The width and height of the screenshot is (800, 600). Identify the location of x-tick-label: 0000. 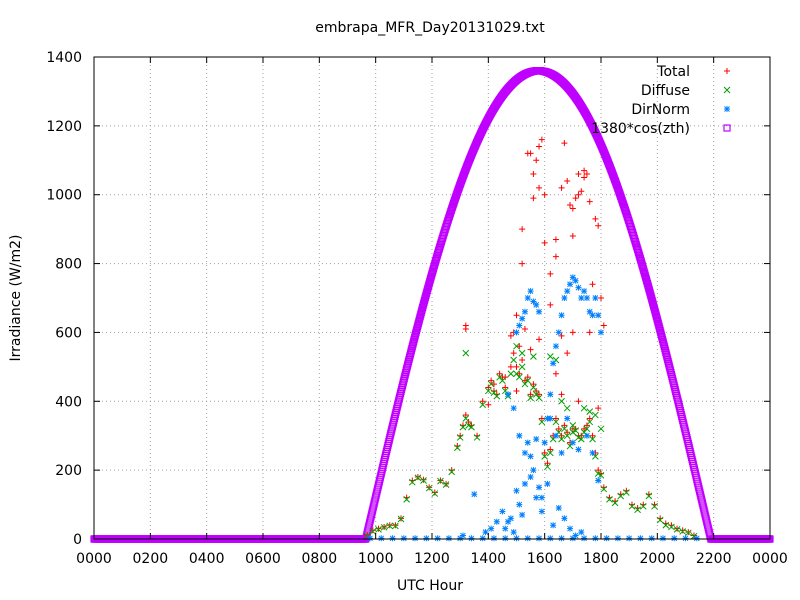
(94, 559).